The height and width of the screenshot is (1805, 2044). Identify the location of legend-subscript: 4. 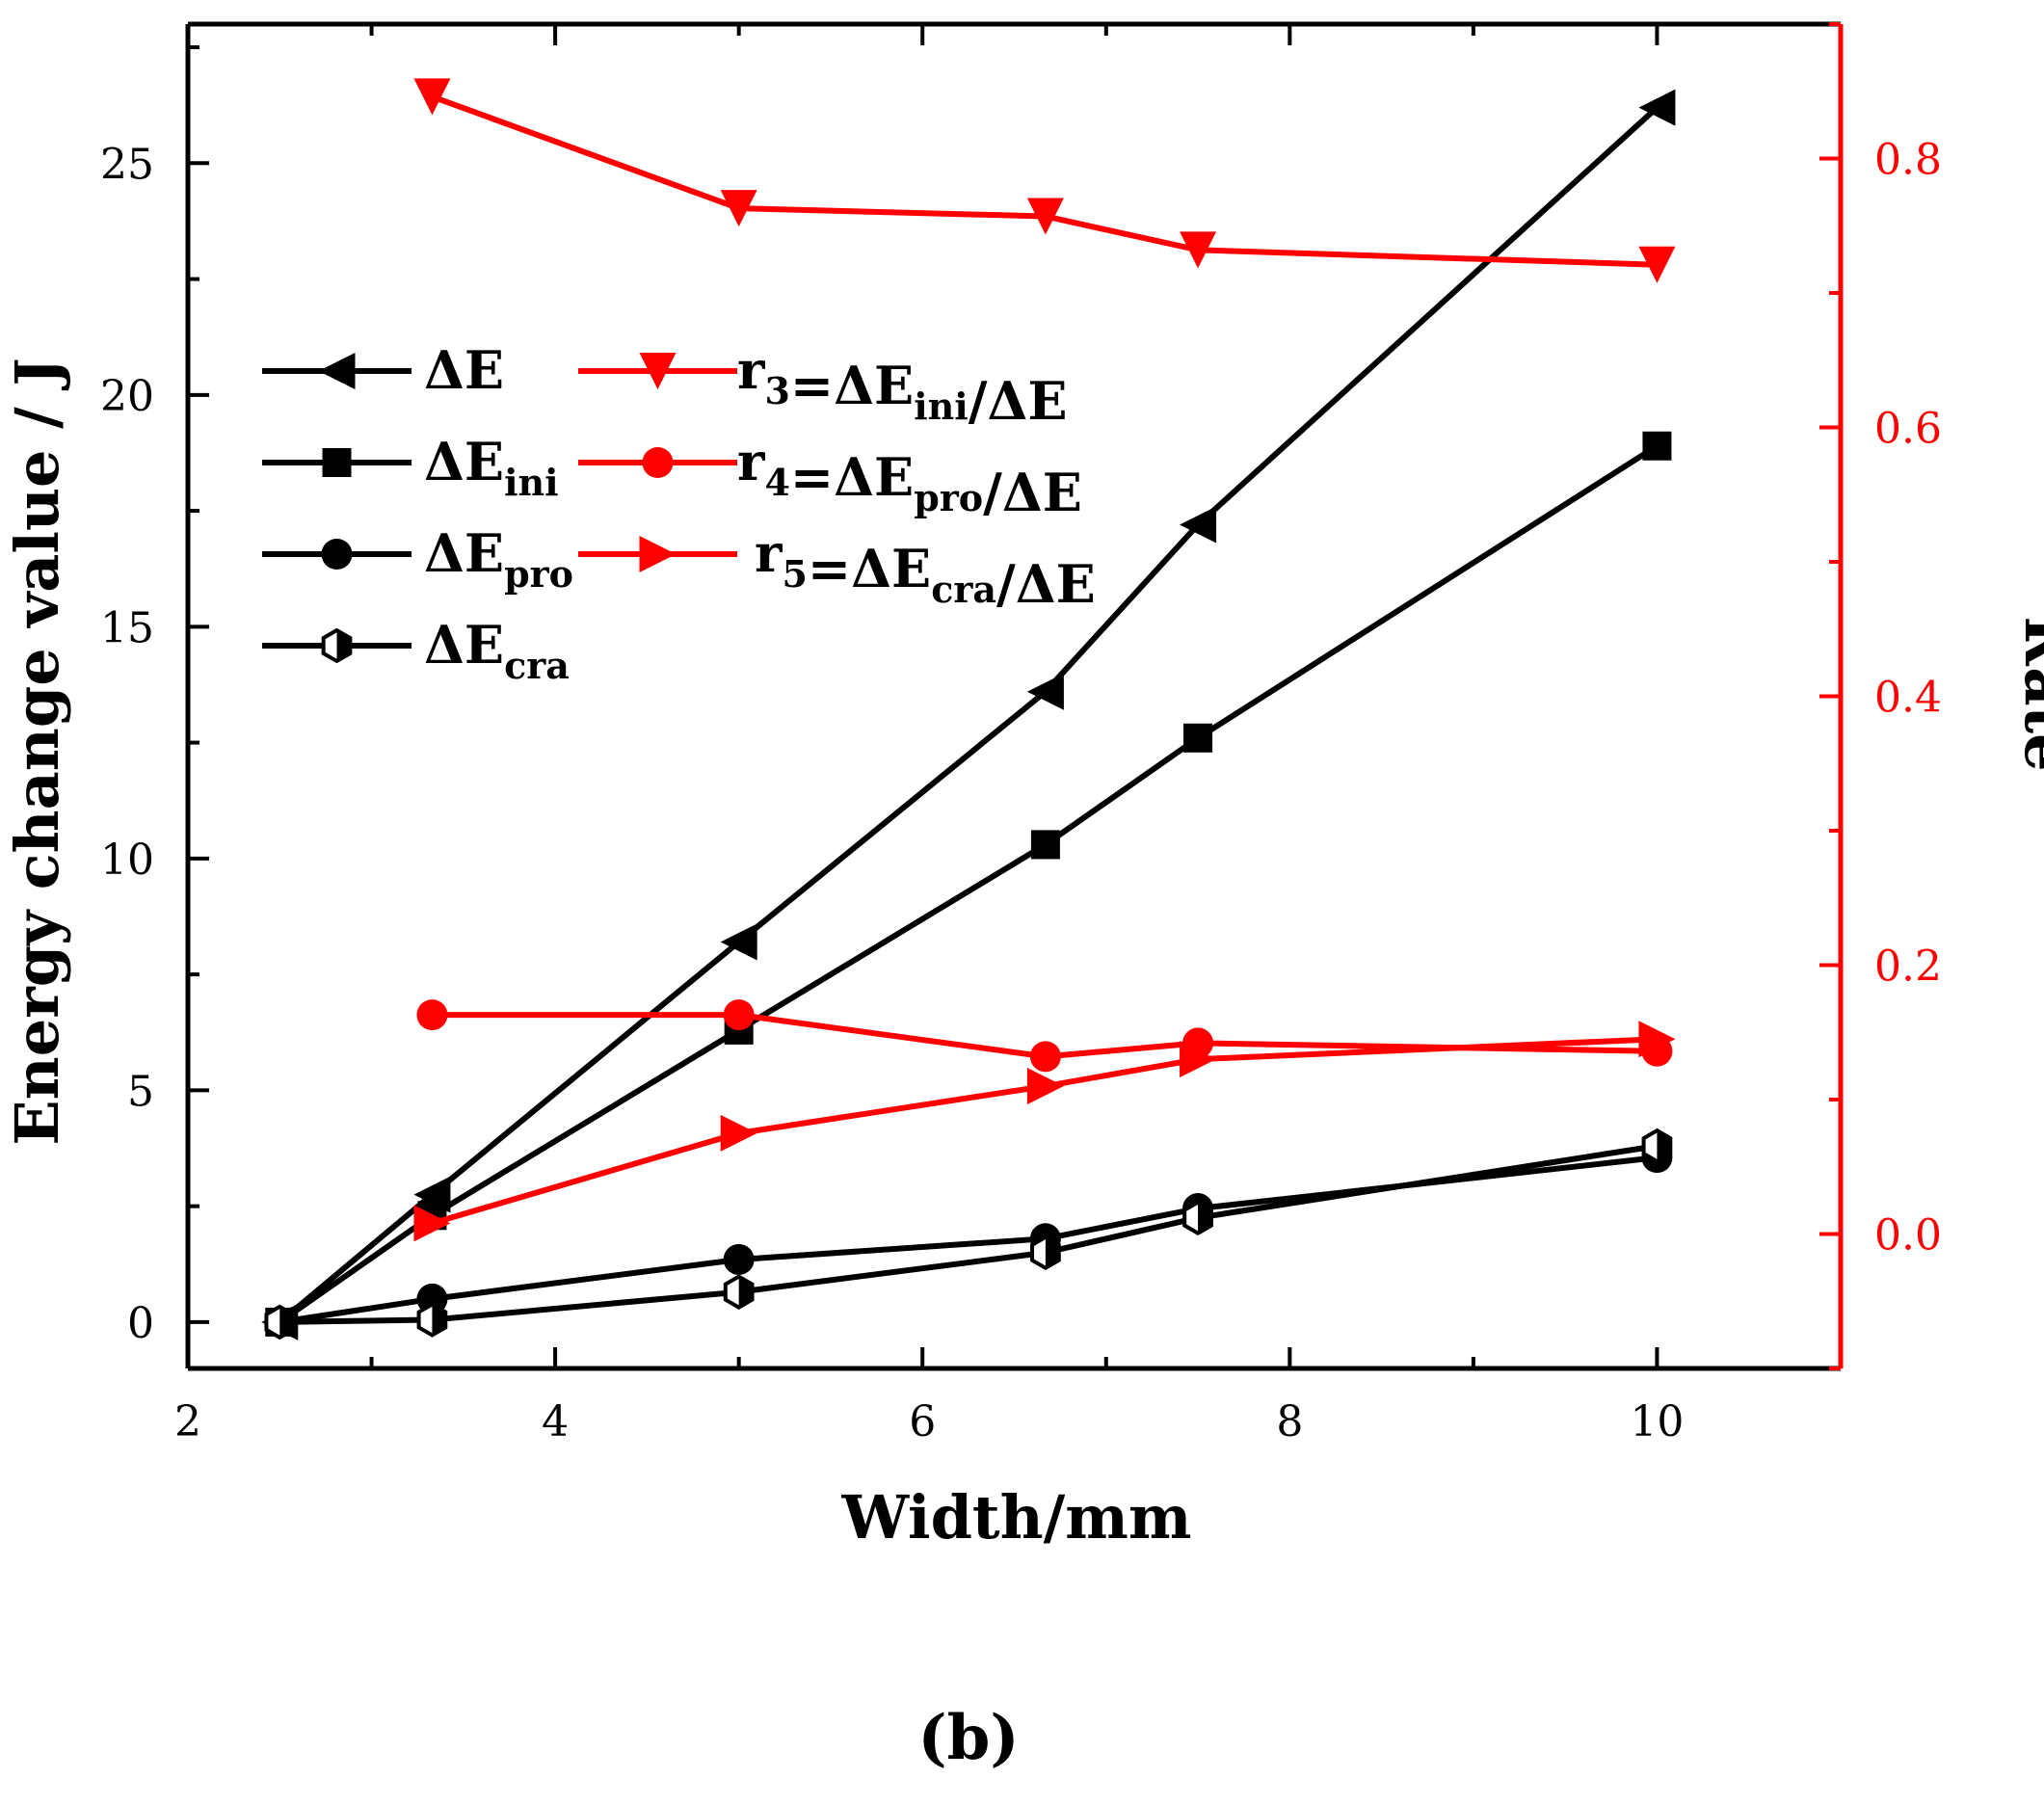
(776, 482).